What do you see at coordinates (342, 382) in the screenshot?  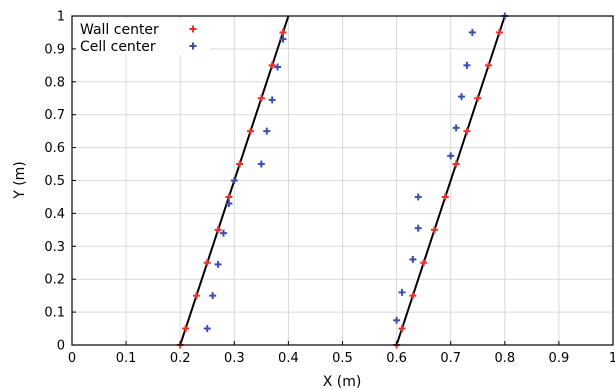 I see `x-axis-label: X (m)` at bounding box center [342, 382].